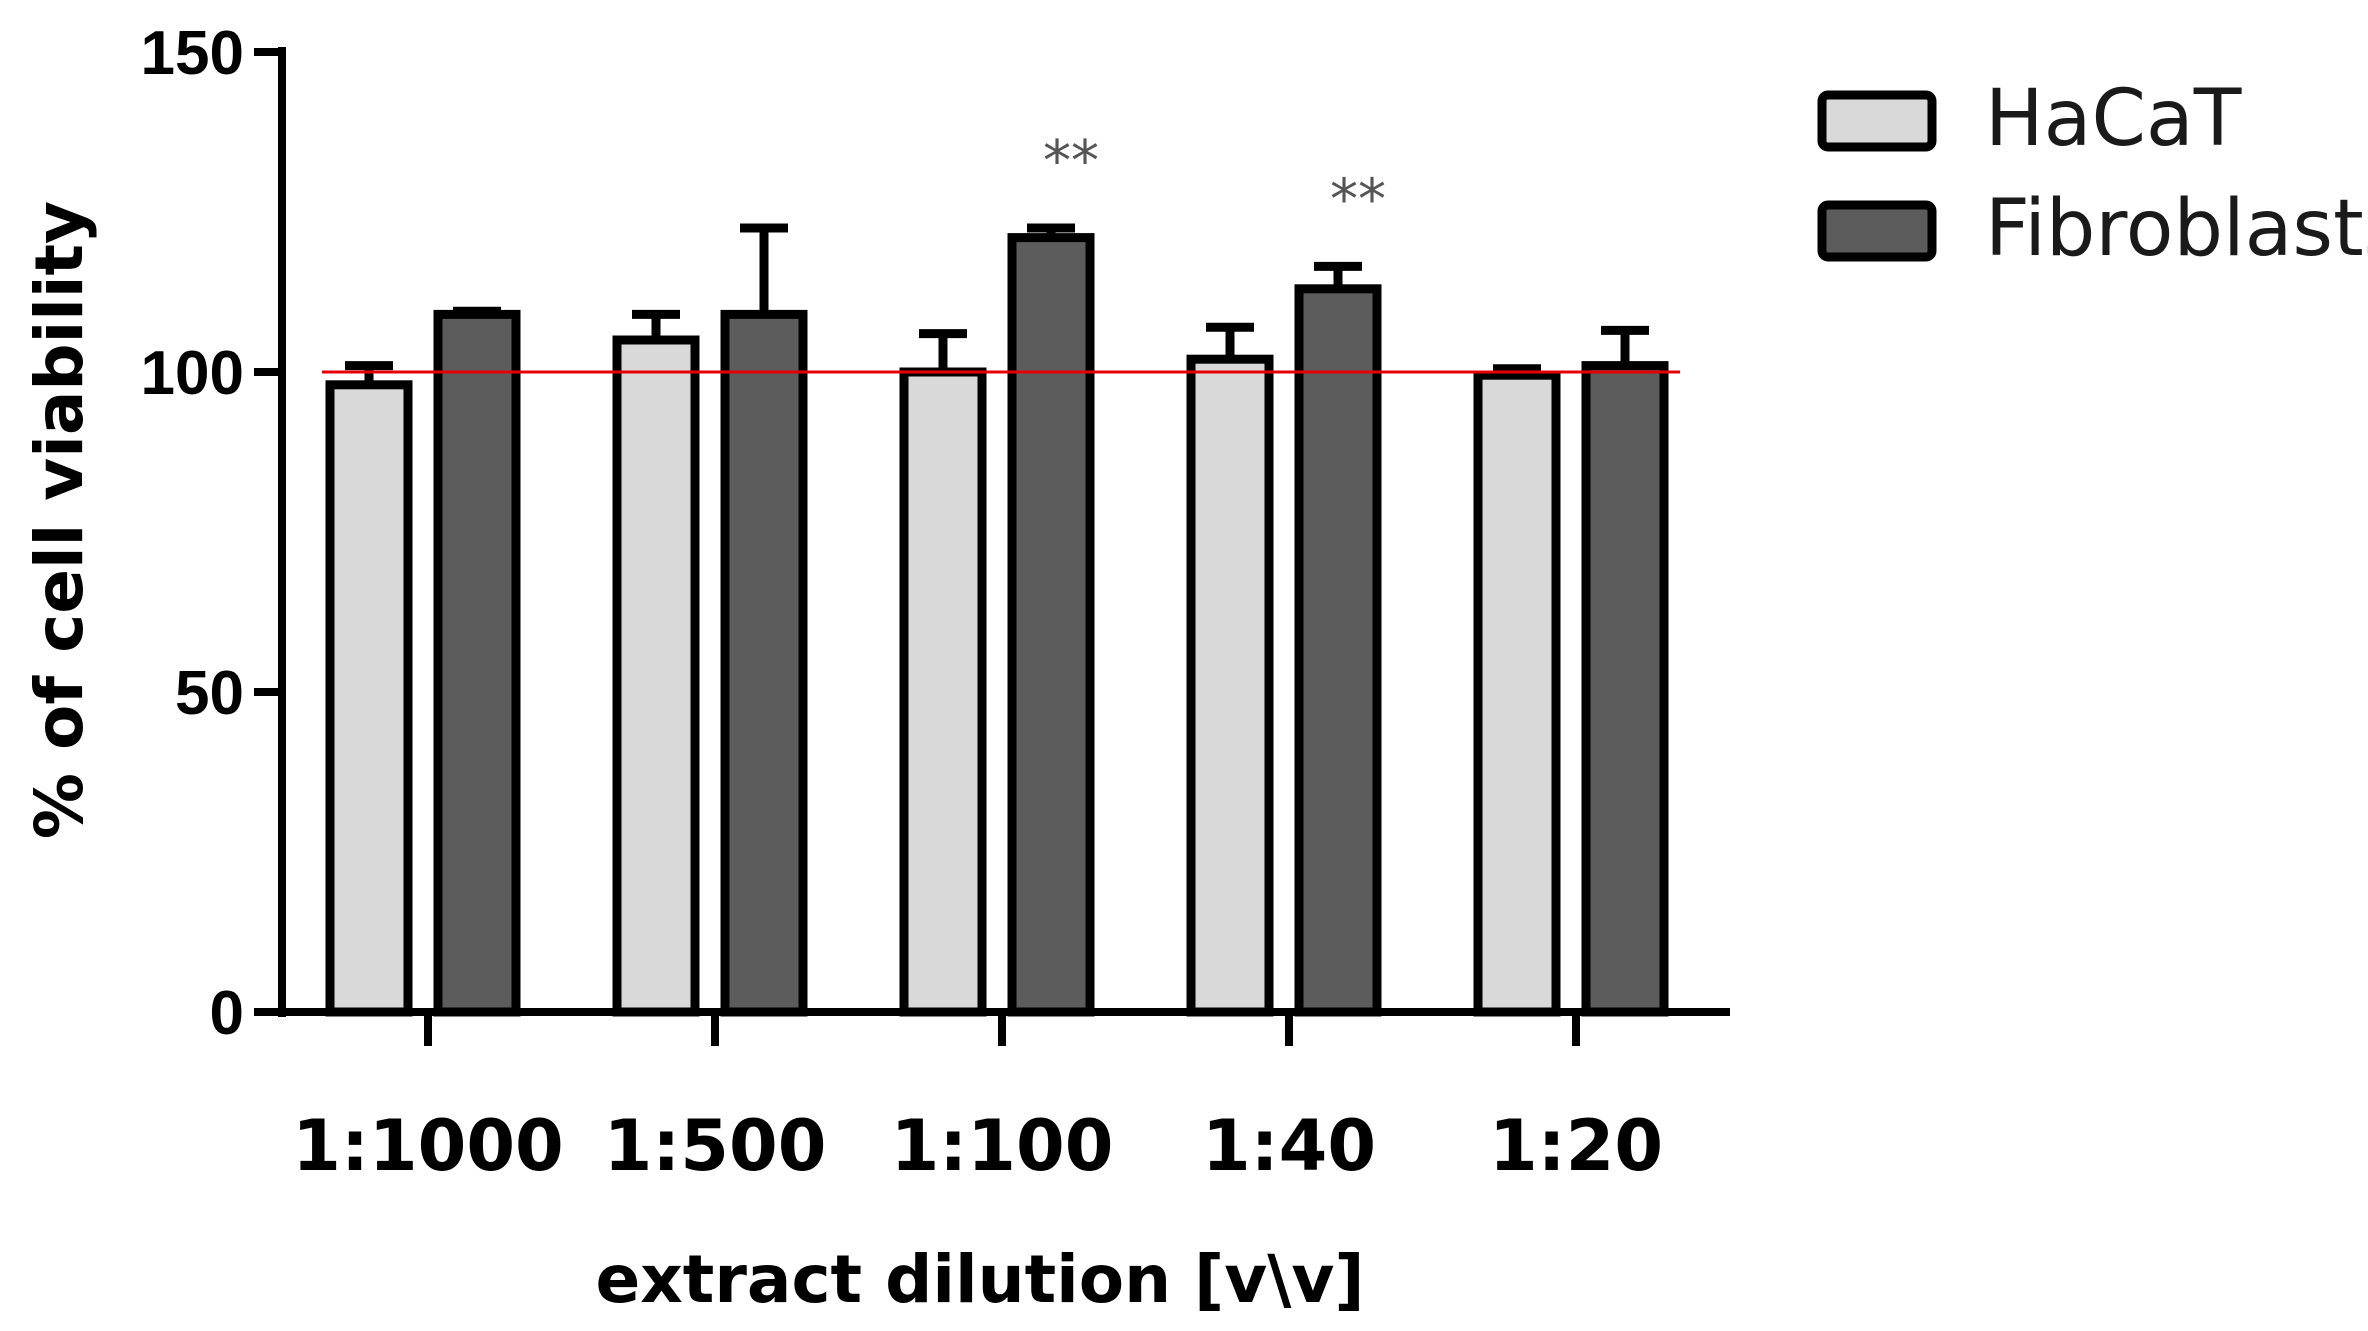 The image size is (2368, 1331). What do you see at coordinates (715, 1146) in the screenshot?
I see `x-tick-label-1: 1:500` at bounding box center [715, 1146].